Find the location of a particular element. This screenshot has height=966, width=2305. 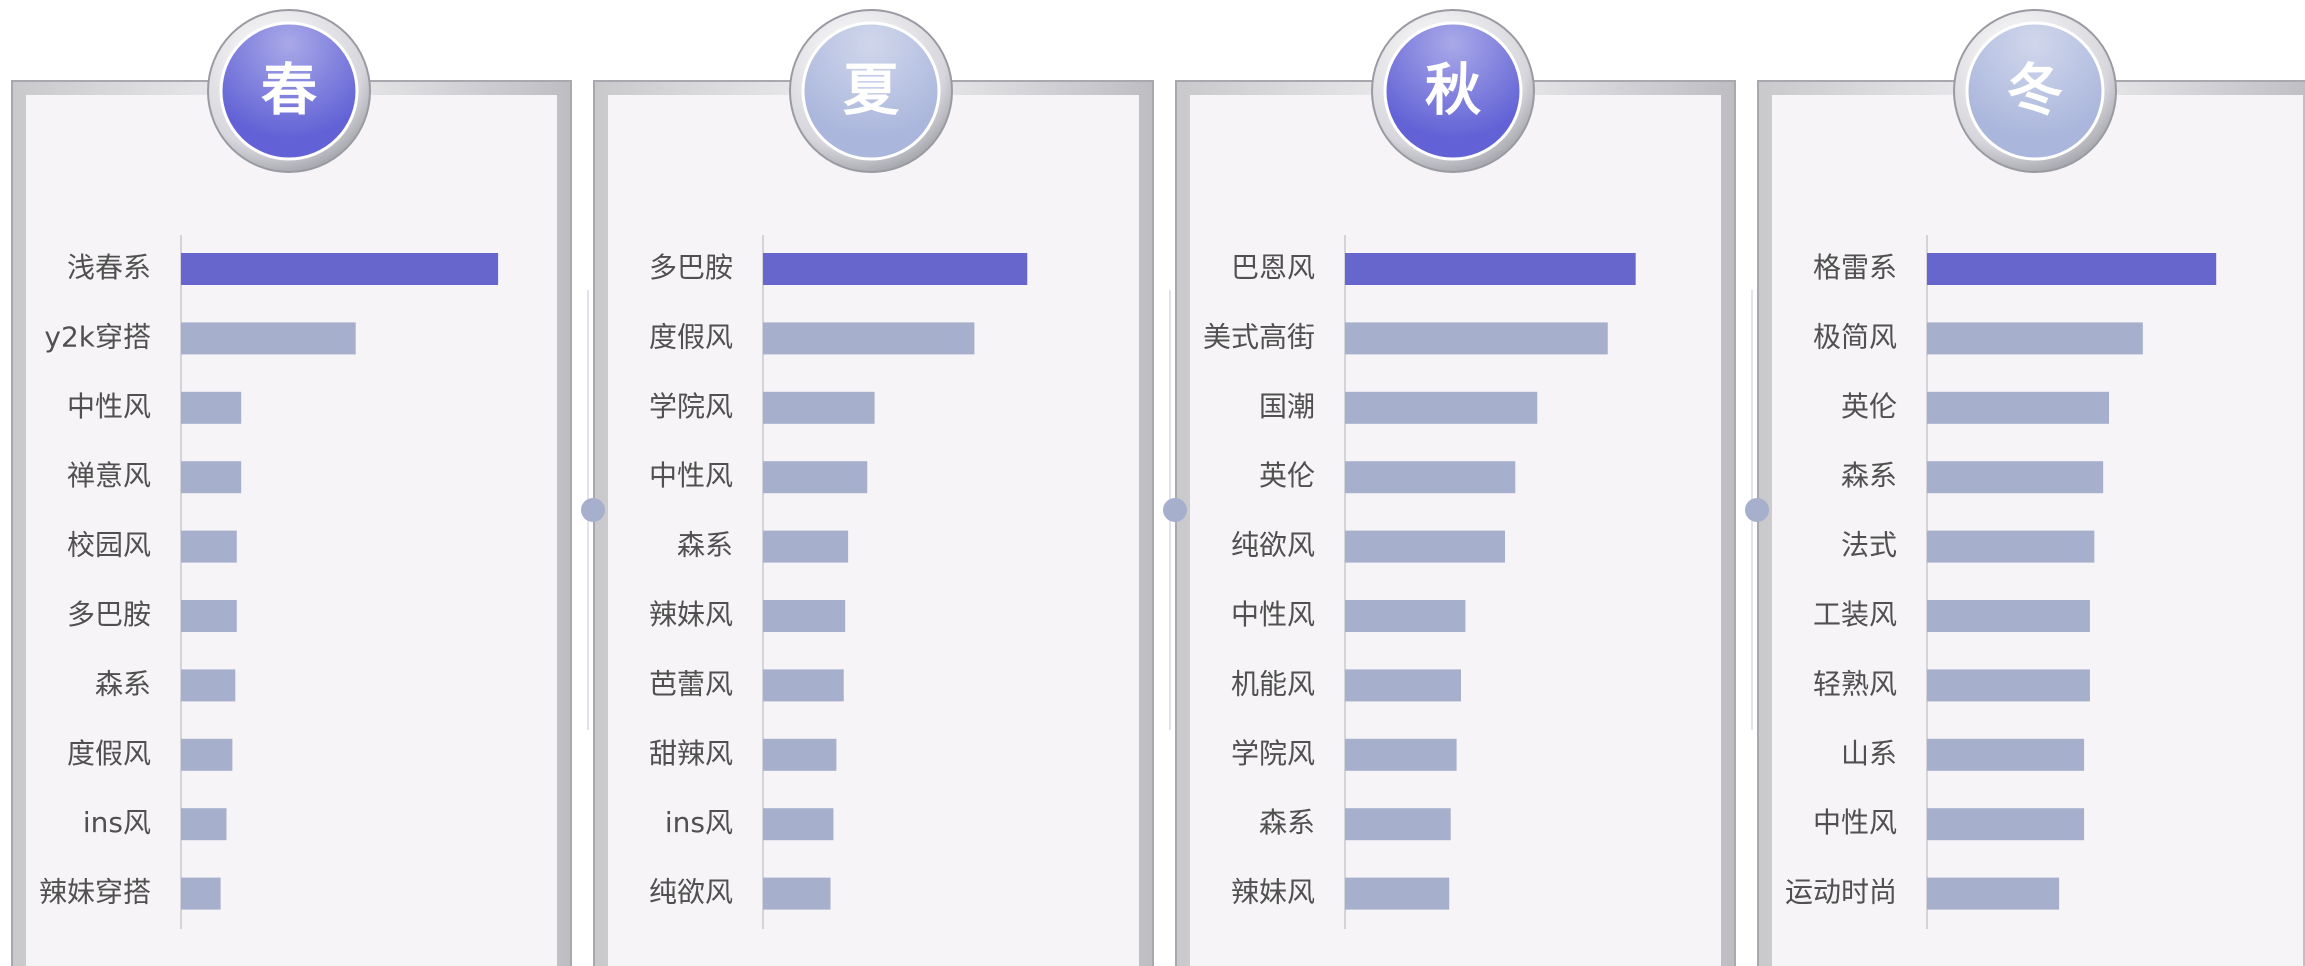

badge-title: 冬 is located at coordinates (2035, 91).